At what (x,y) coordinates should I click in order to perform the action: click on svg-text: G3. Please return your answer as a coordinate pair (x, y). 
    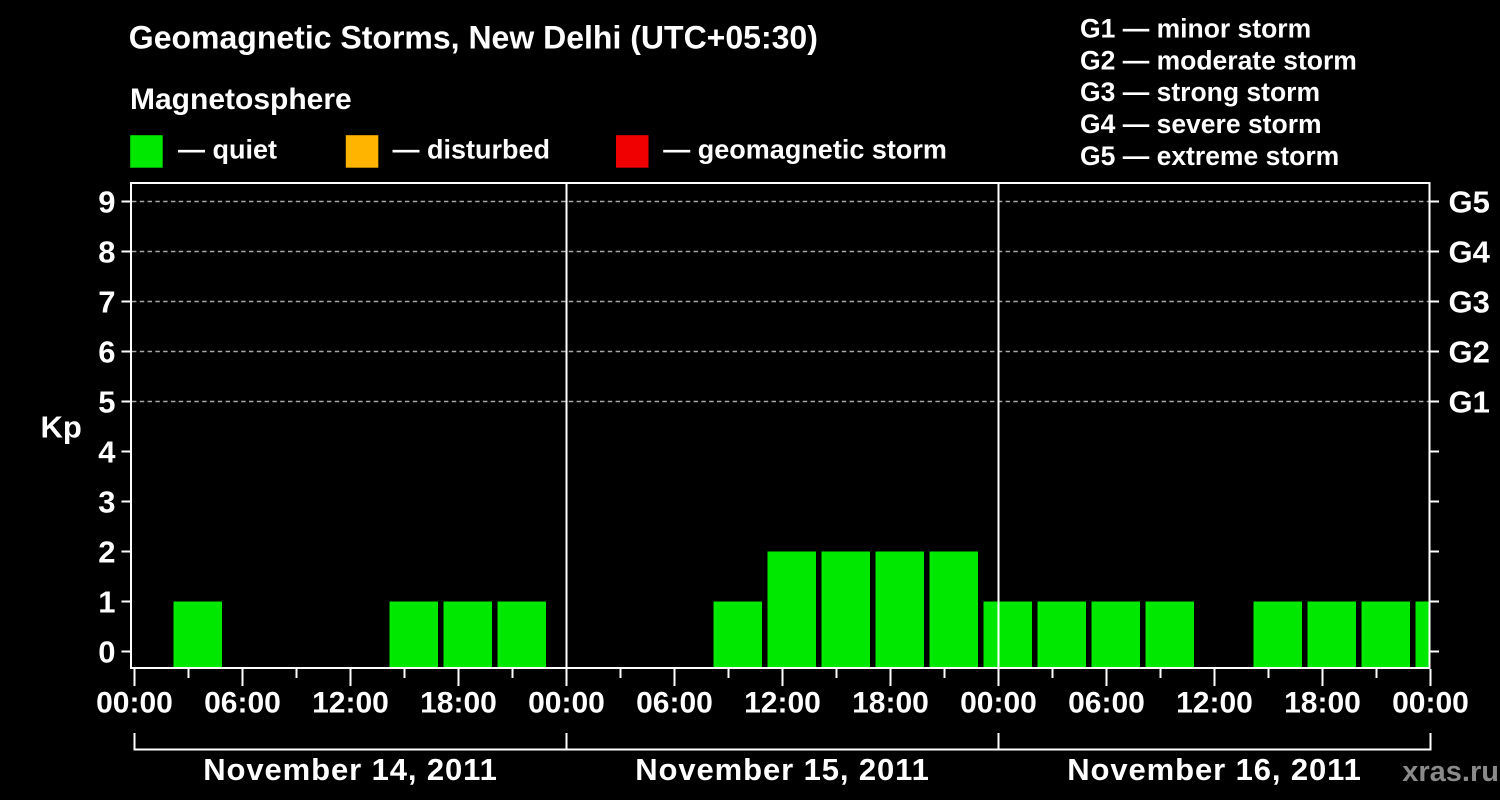
    Looking at the image, I should click on (1469, 302).